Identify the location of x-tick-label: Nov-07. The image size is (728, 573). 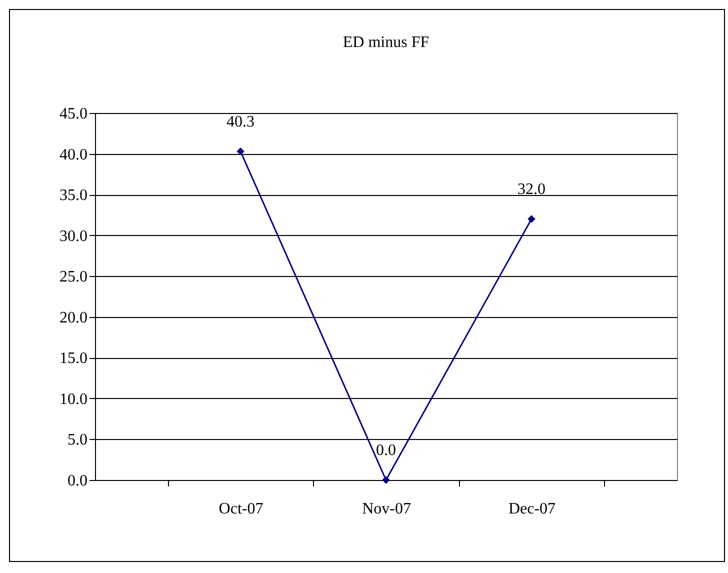
(386, 509).